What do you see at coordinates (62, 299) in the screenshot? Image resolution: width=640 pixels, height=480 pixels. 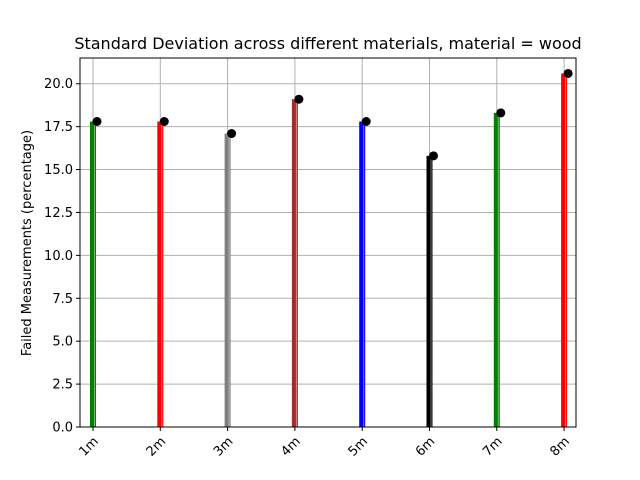 I see `y-tick-label: 7.5` at bounding box center [62, 299].